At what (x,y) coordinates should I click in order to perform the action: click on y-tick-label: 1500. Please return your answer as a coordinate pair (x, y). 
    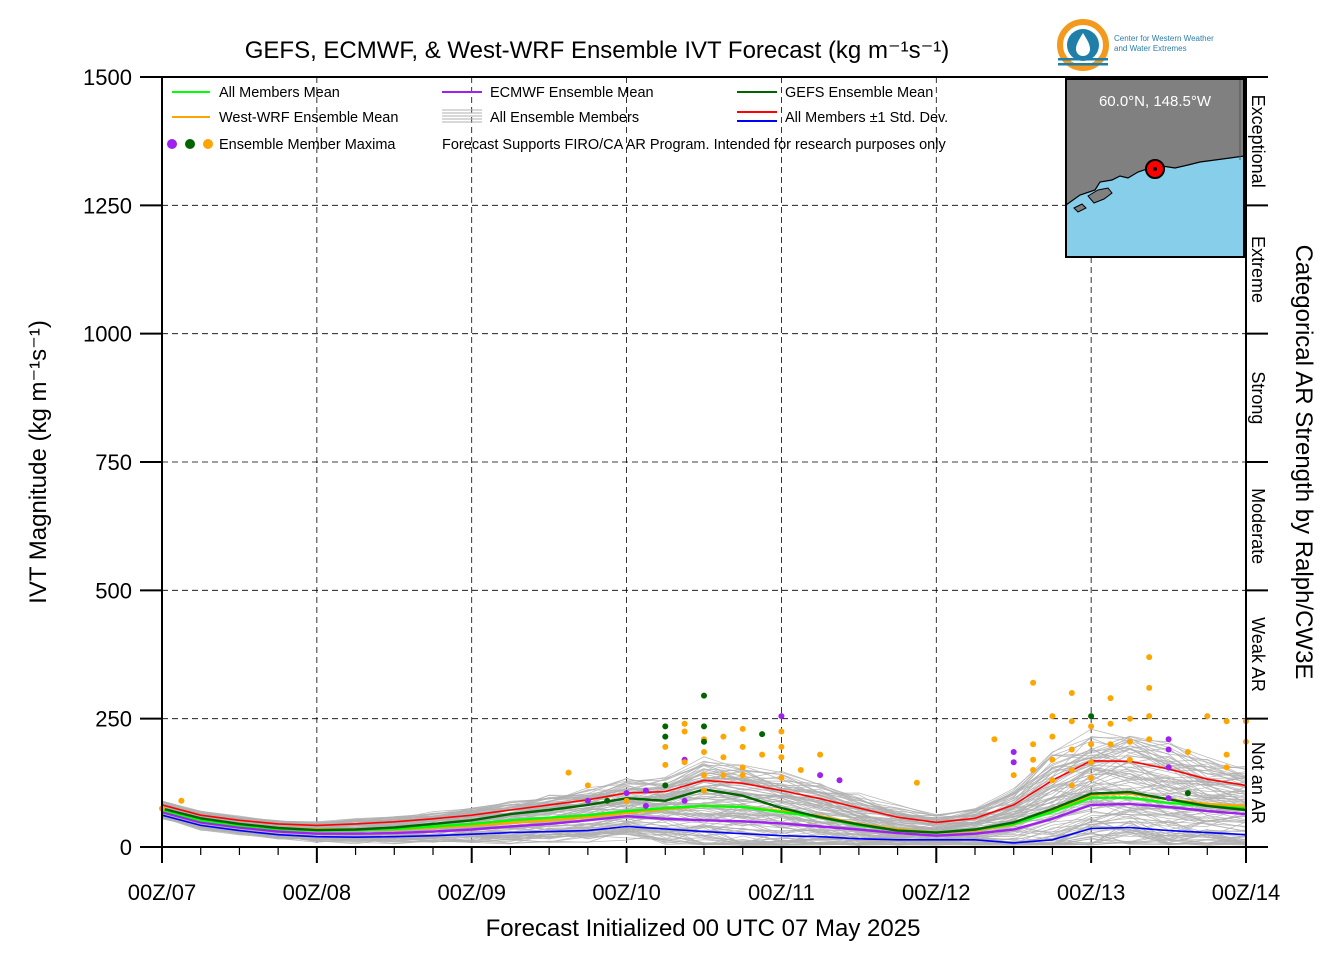
    Looking at the image, I should click on (107, 77).